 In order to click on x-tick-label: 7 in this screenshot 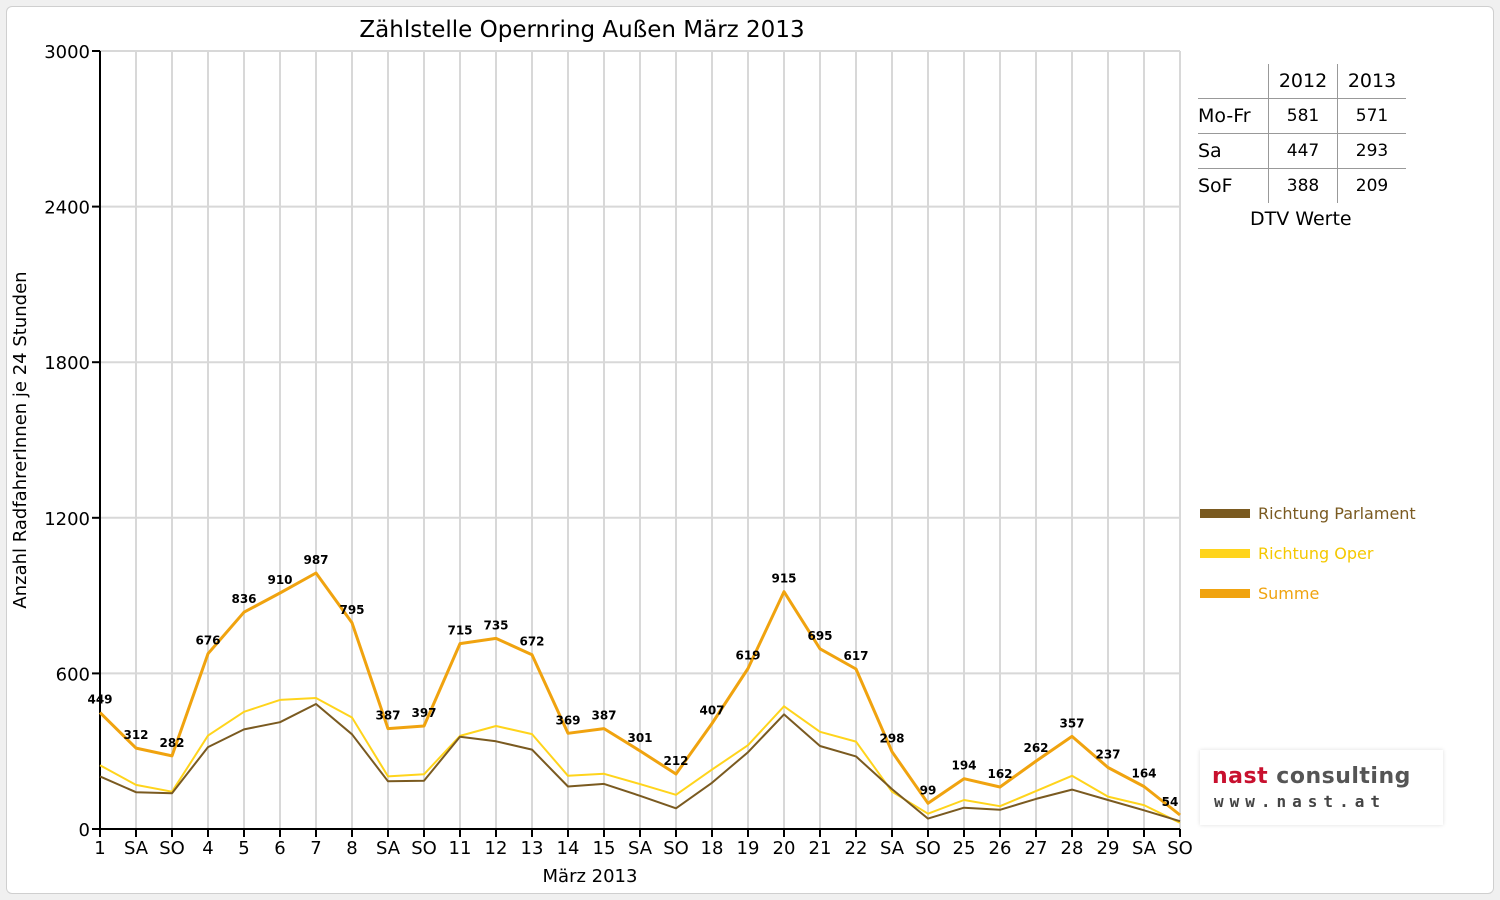, I will do `click(315, 848)`.